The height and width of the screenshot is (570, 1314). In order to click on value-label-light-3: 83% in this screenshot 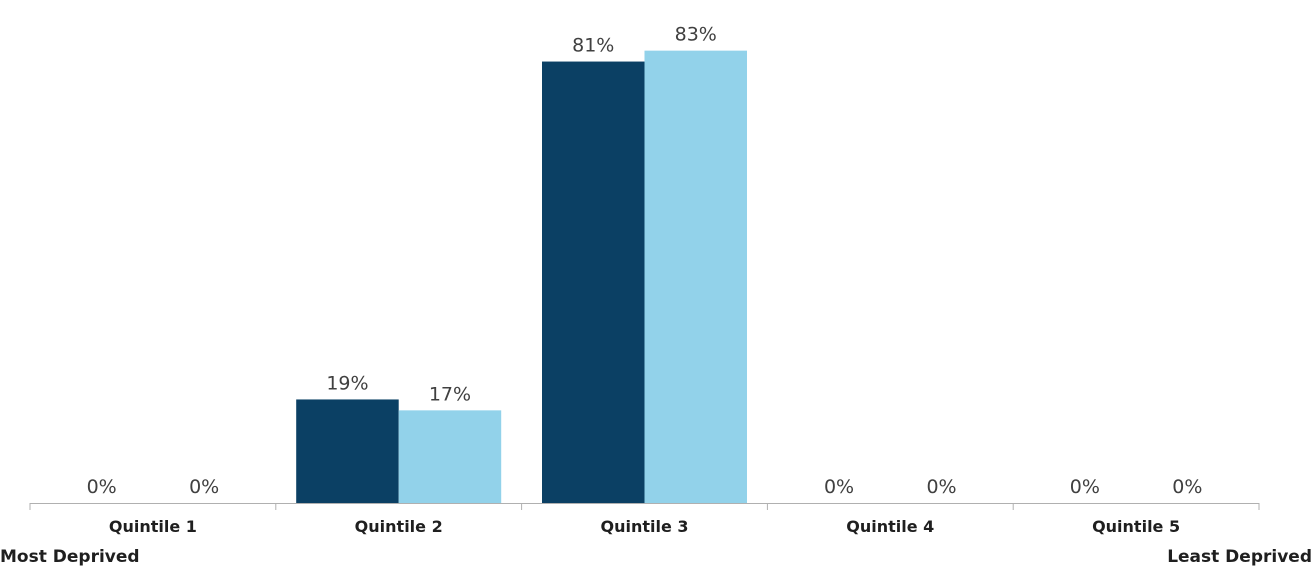, I will do `click(696, 35)`.